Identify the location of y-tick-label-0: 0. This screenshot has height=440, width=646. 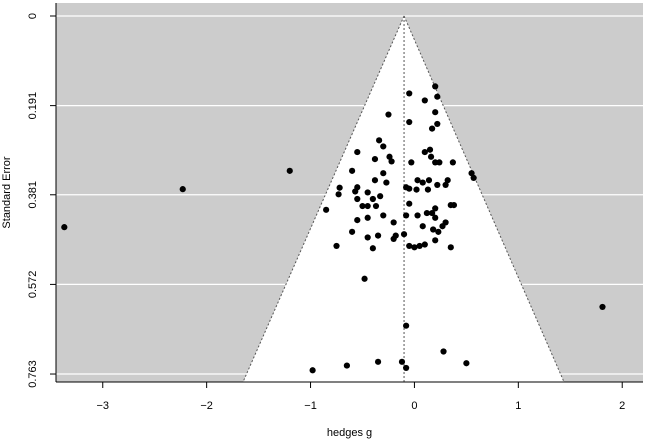
(33, 16).